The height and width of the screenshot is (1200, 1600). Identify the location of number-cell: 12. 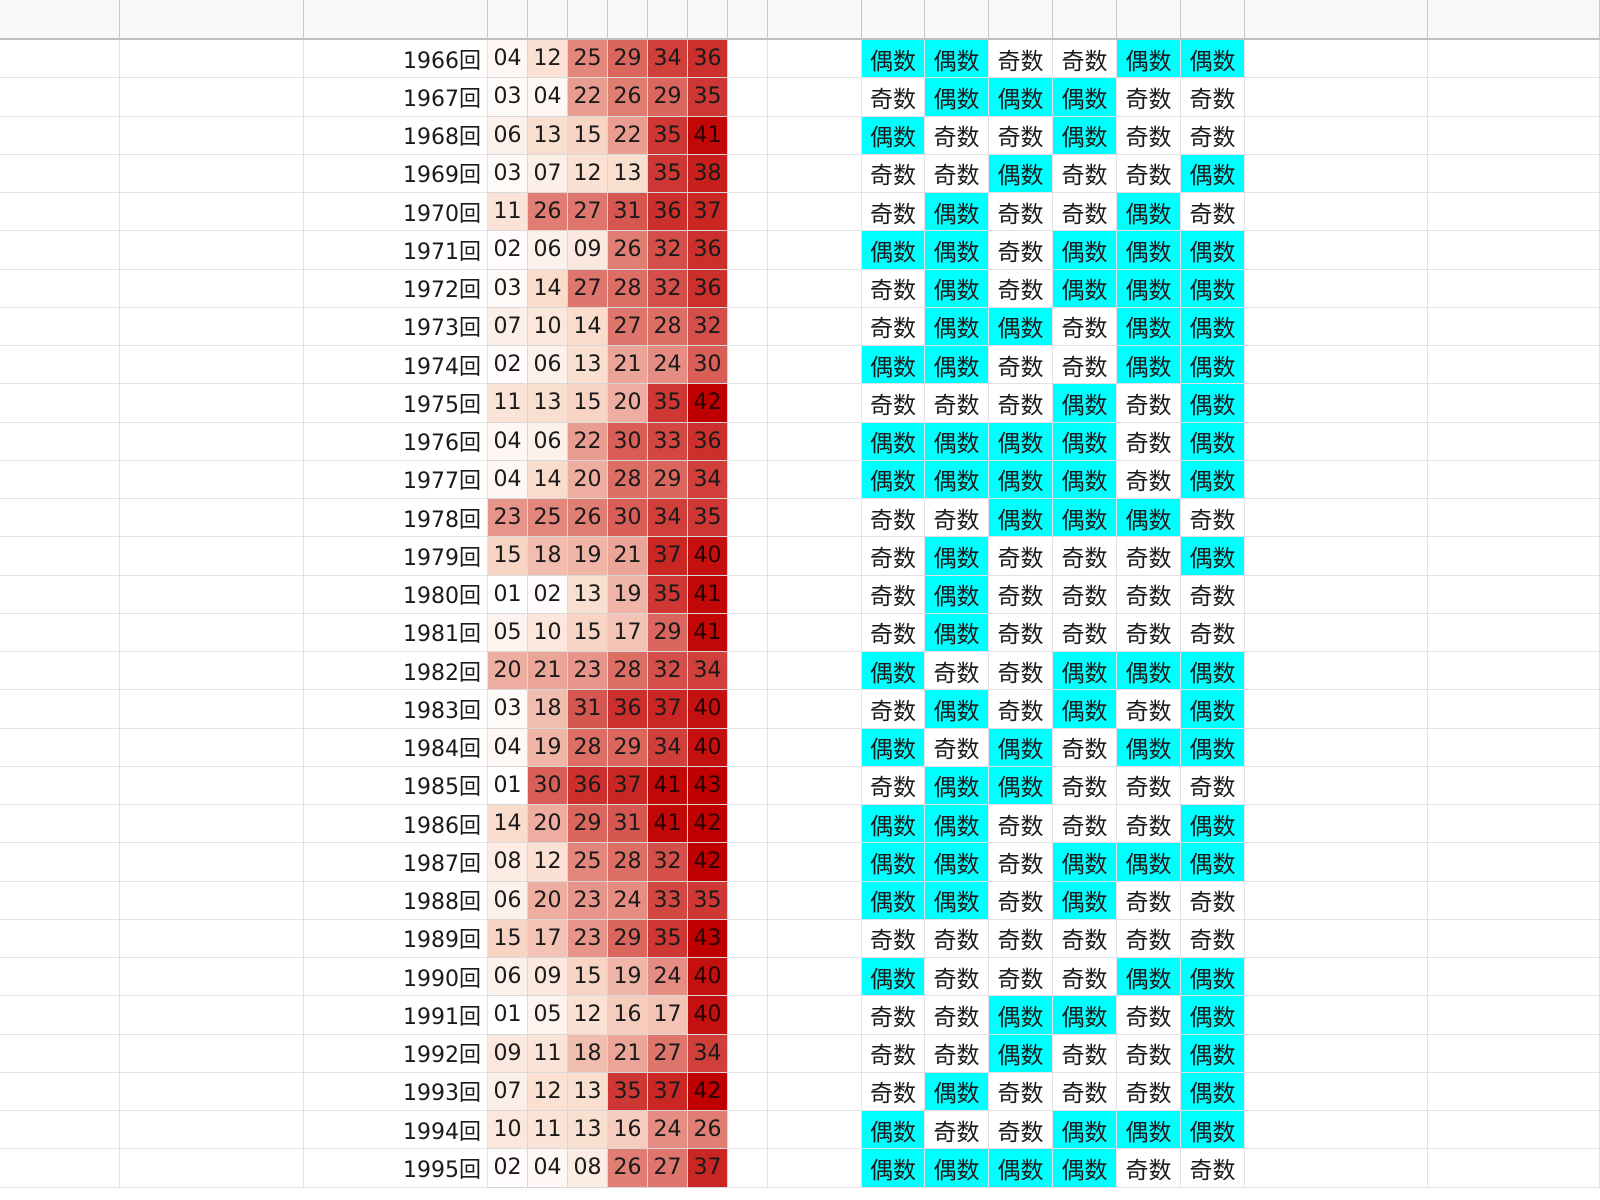
(588, 173).